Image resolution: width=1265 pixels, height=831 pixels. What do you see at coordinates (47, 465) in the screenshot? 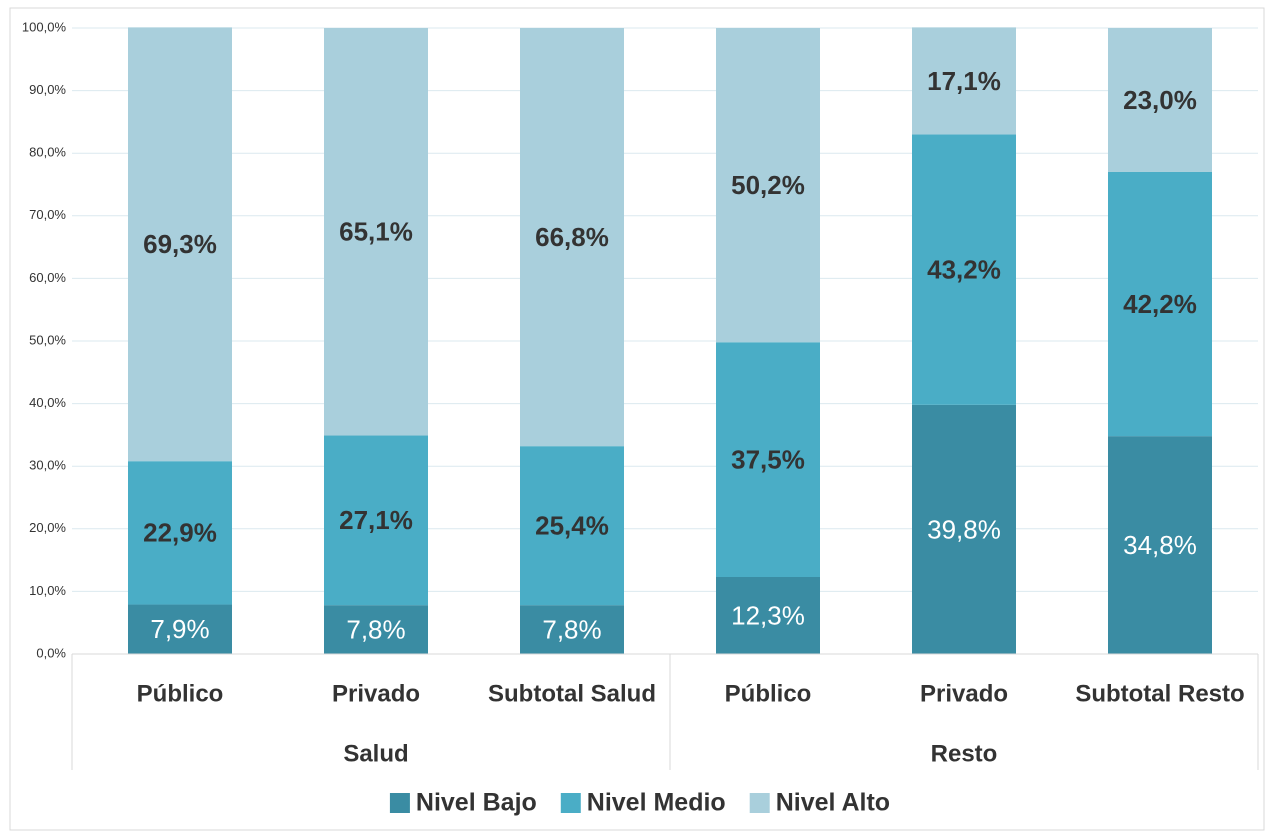
I see `y-tick-label: 30,0%` at bounding box center [47, 465].